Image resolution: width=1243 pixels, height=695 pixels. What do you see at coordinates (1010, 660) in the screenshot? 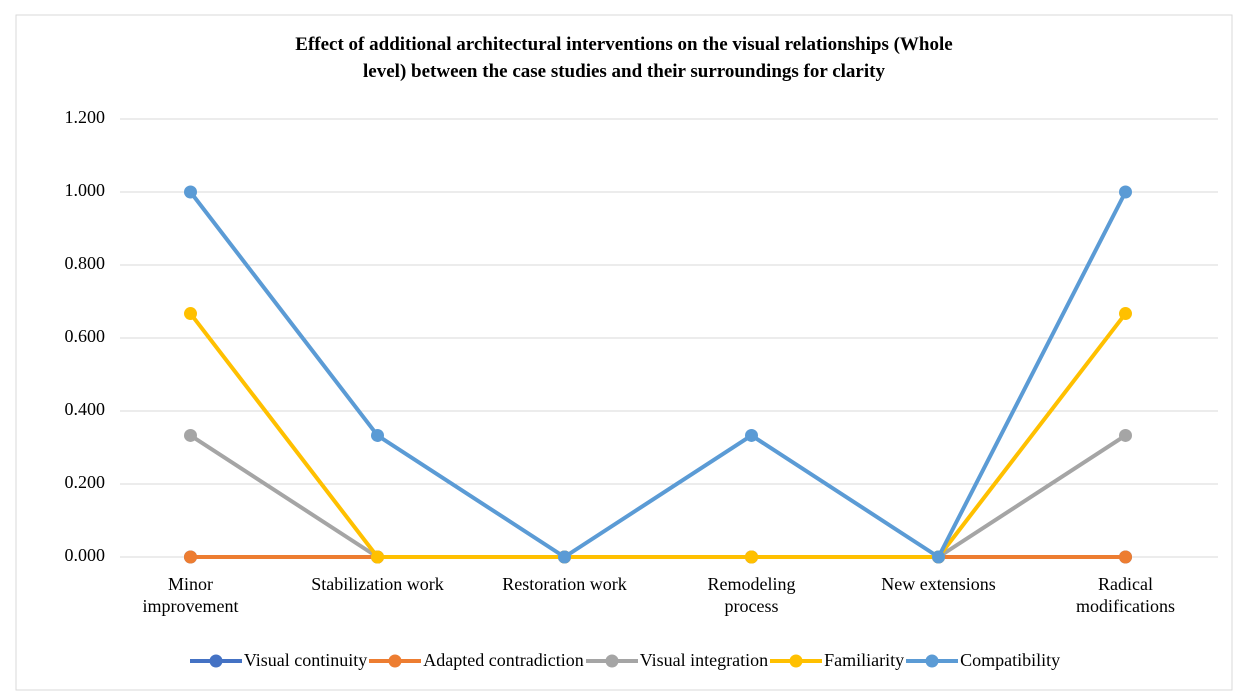
I see `legend-label: Compatibility` at bounding box center [1010, 660].